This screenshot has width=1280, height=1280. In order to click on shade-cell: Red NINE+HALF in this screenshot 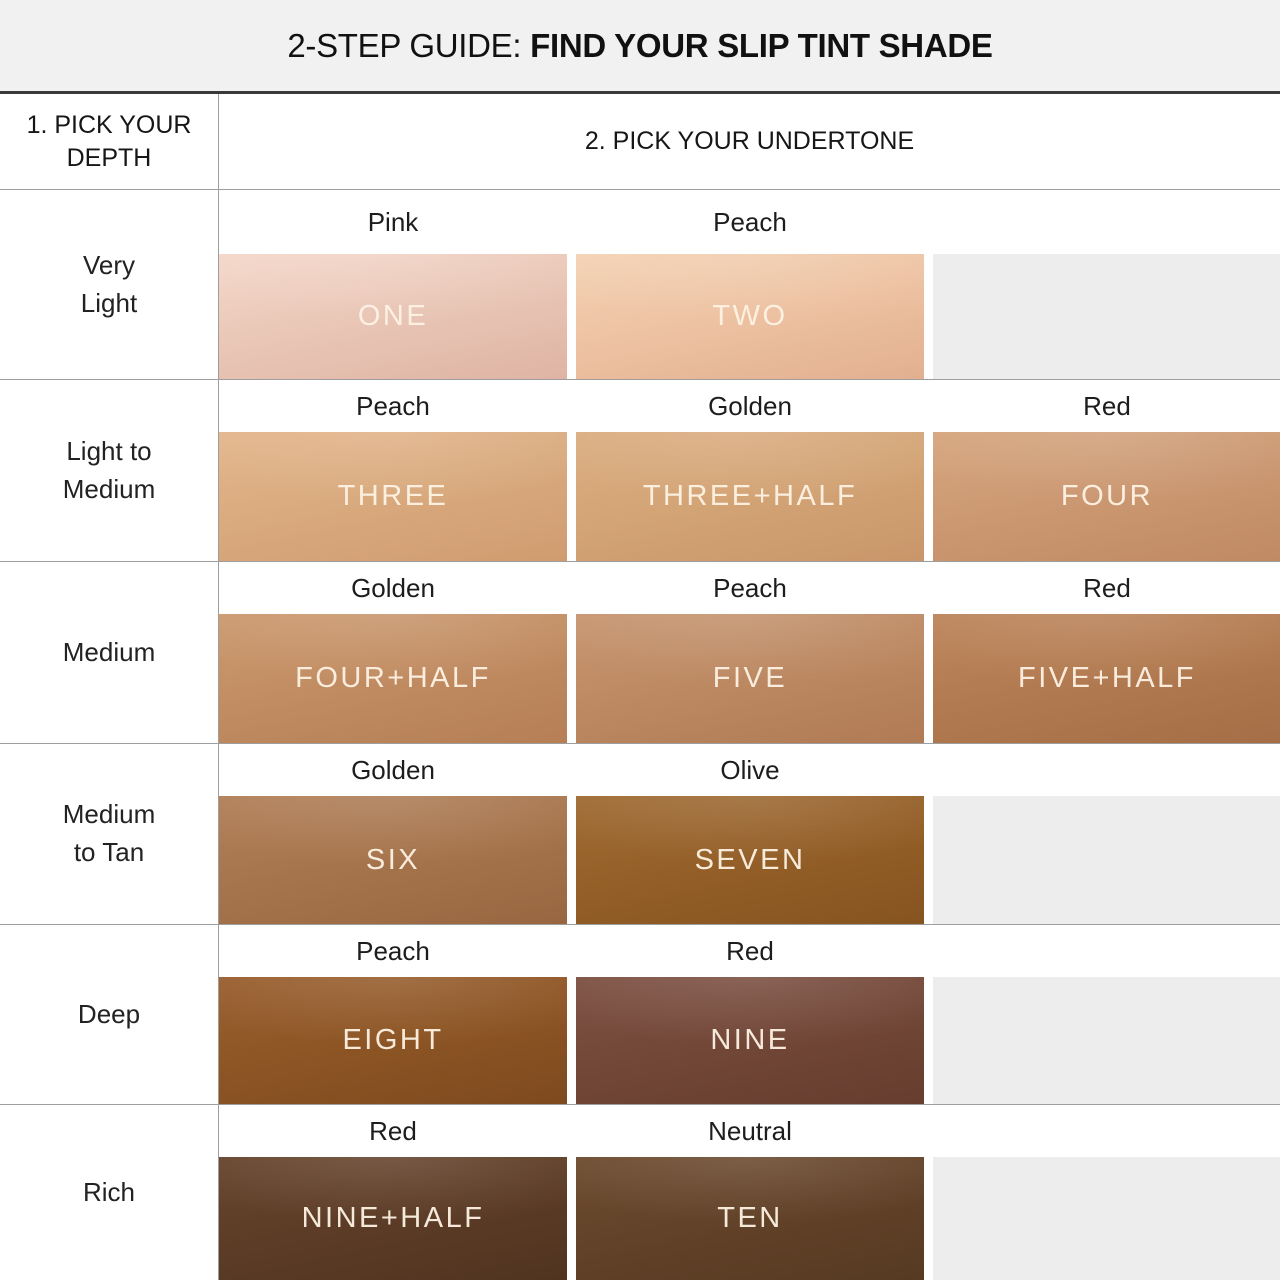, I will do `click(393, 1192)`.